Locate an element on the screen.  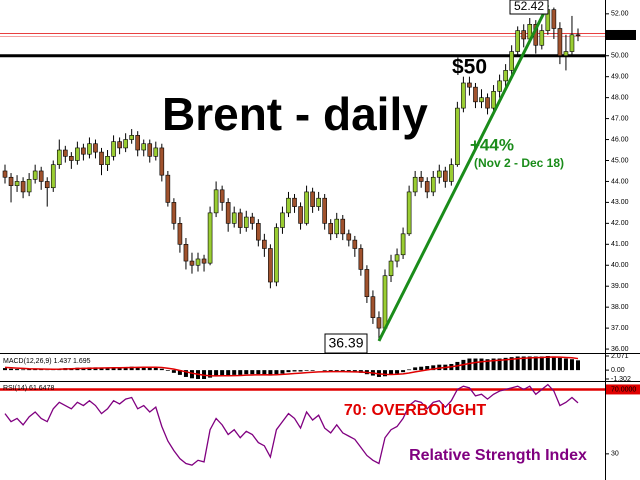
y-tick-label: 0.00 is located at coordinates (618, 370).